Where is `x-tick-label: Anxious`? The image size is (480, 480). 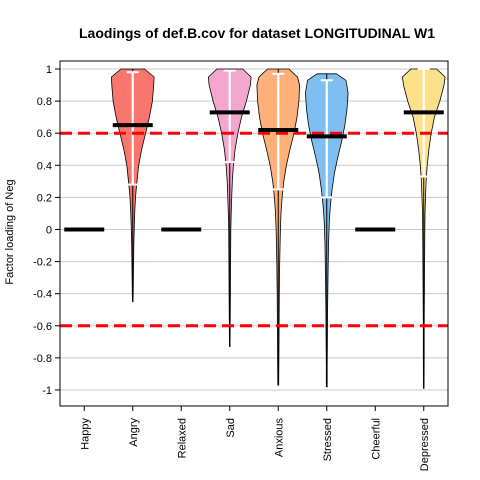
x-tick-label: Anxious is located at coordinates (279, 438).